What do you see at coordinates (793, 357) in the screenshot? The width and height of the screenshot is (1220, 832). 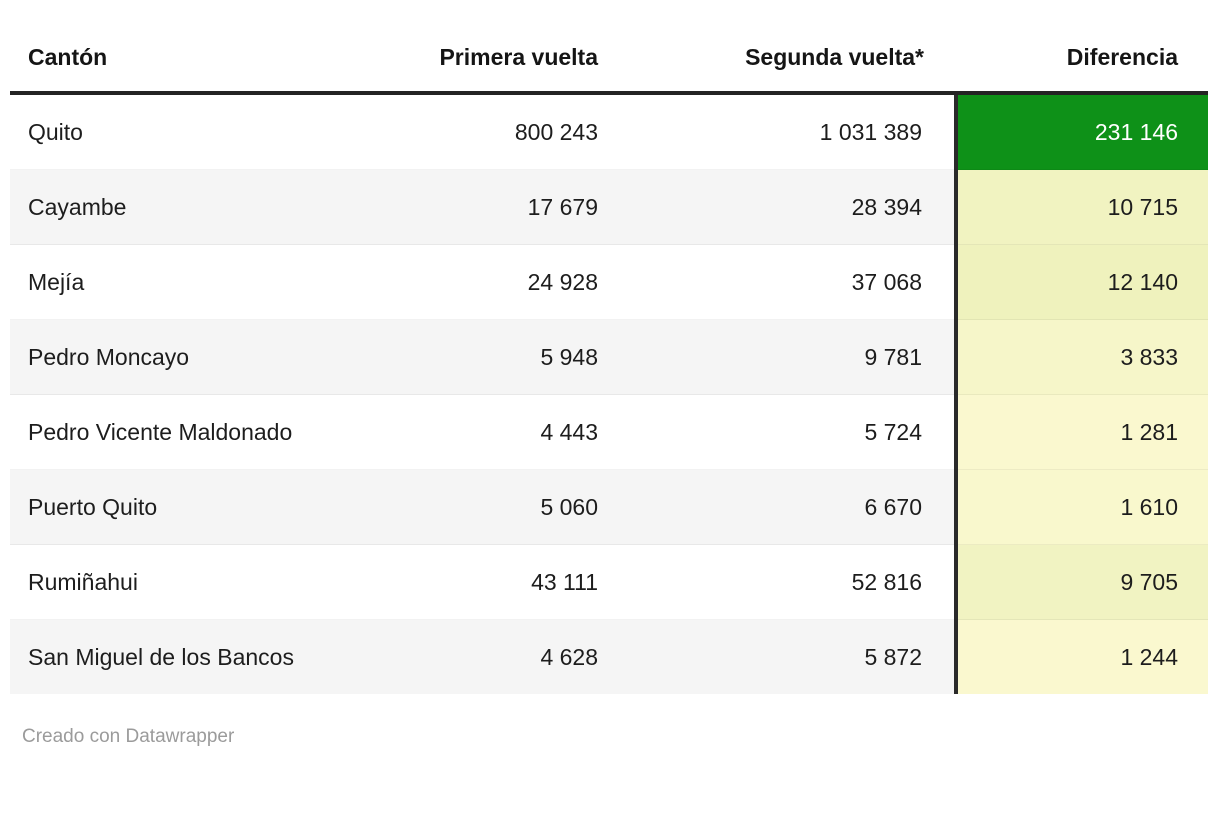 I see `cell-segunda-vuelta: 9 781` at bounding box center [793, 357].